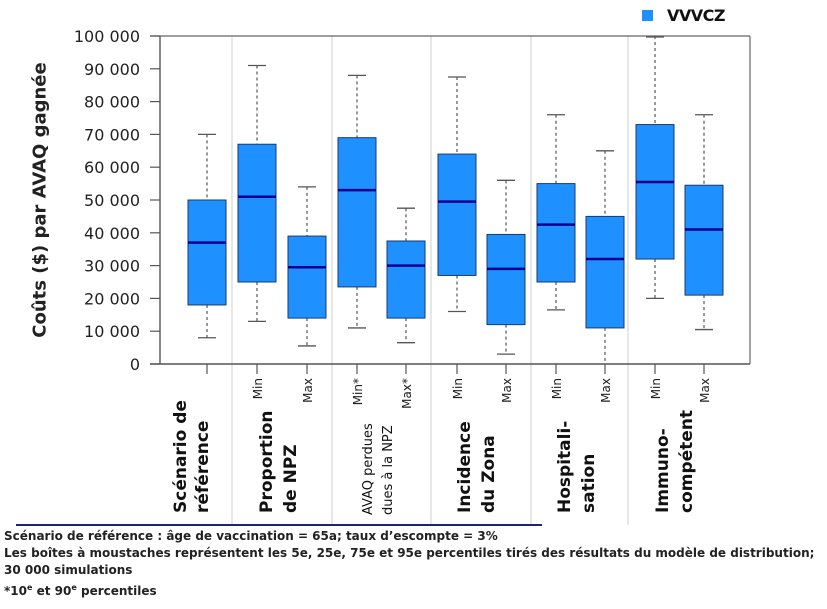 The height and width of the screenshot is (609, 827). Describe the element at coordinates (489, 474) in the screenshot. I see `group-label: du Zona` at that location.